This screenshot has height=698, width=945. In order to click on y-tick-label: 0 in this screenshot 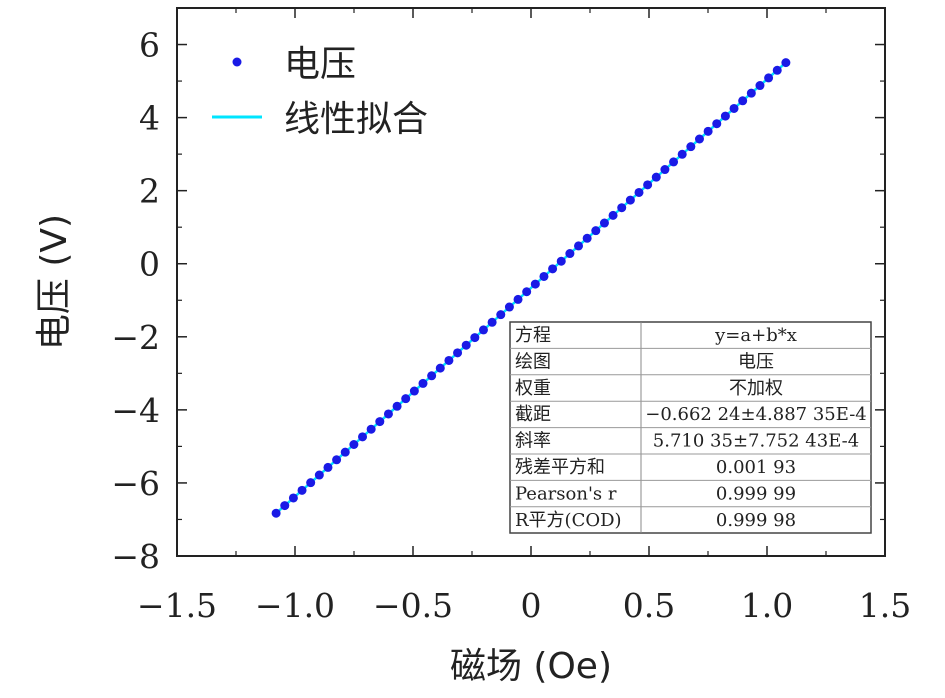, I will do `click(149, 264)`.